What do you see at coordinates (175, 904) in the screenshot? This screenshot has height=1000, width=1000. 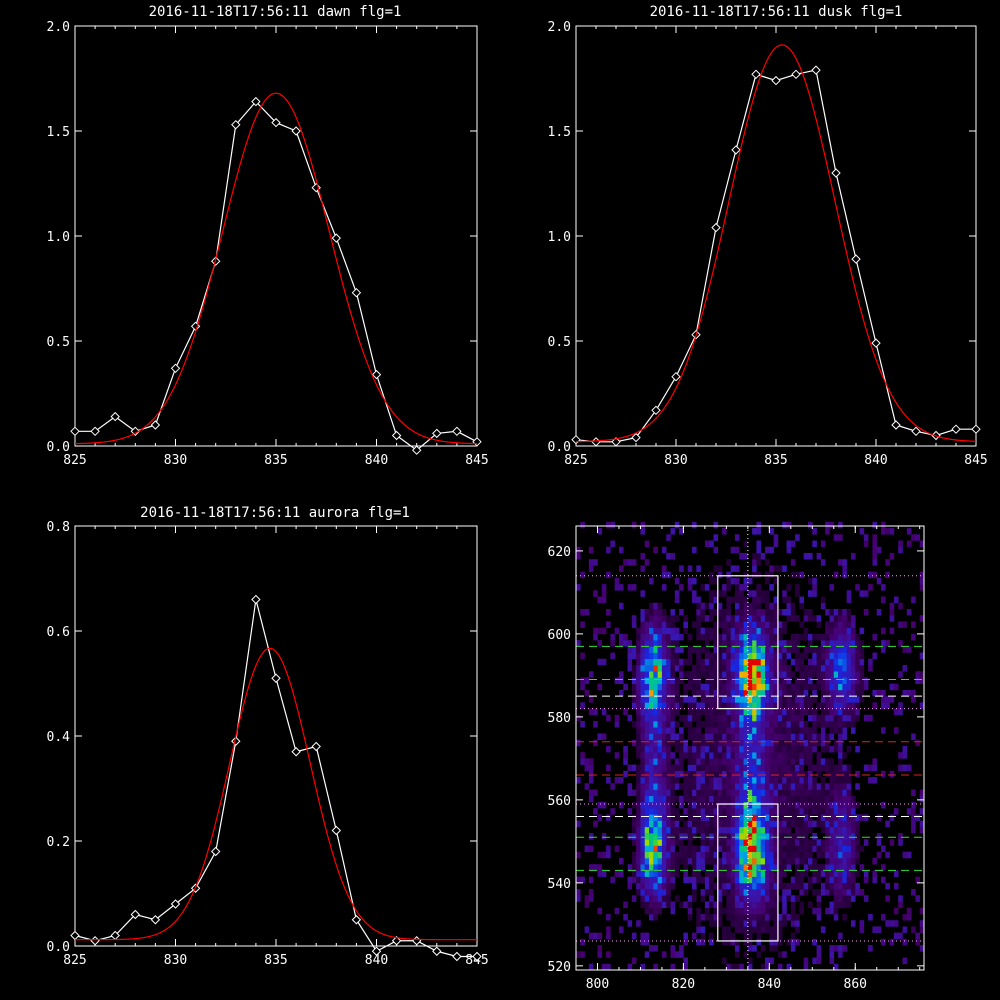 I see `data-point` at bounding box center [175, 904].